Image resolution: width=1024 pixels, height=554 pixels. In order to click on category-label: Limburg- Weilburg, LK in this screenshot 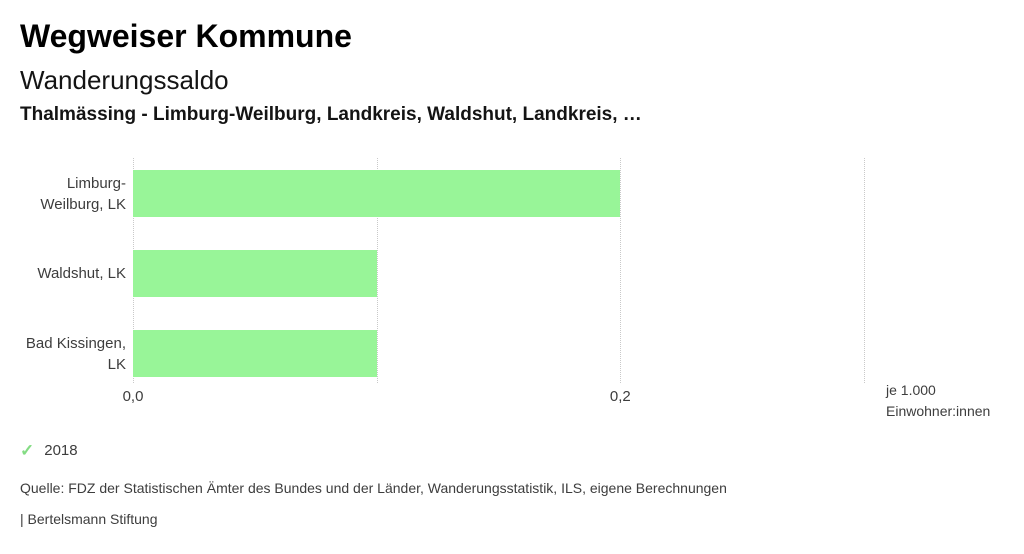, I will do `click(73, 194)`.